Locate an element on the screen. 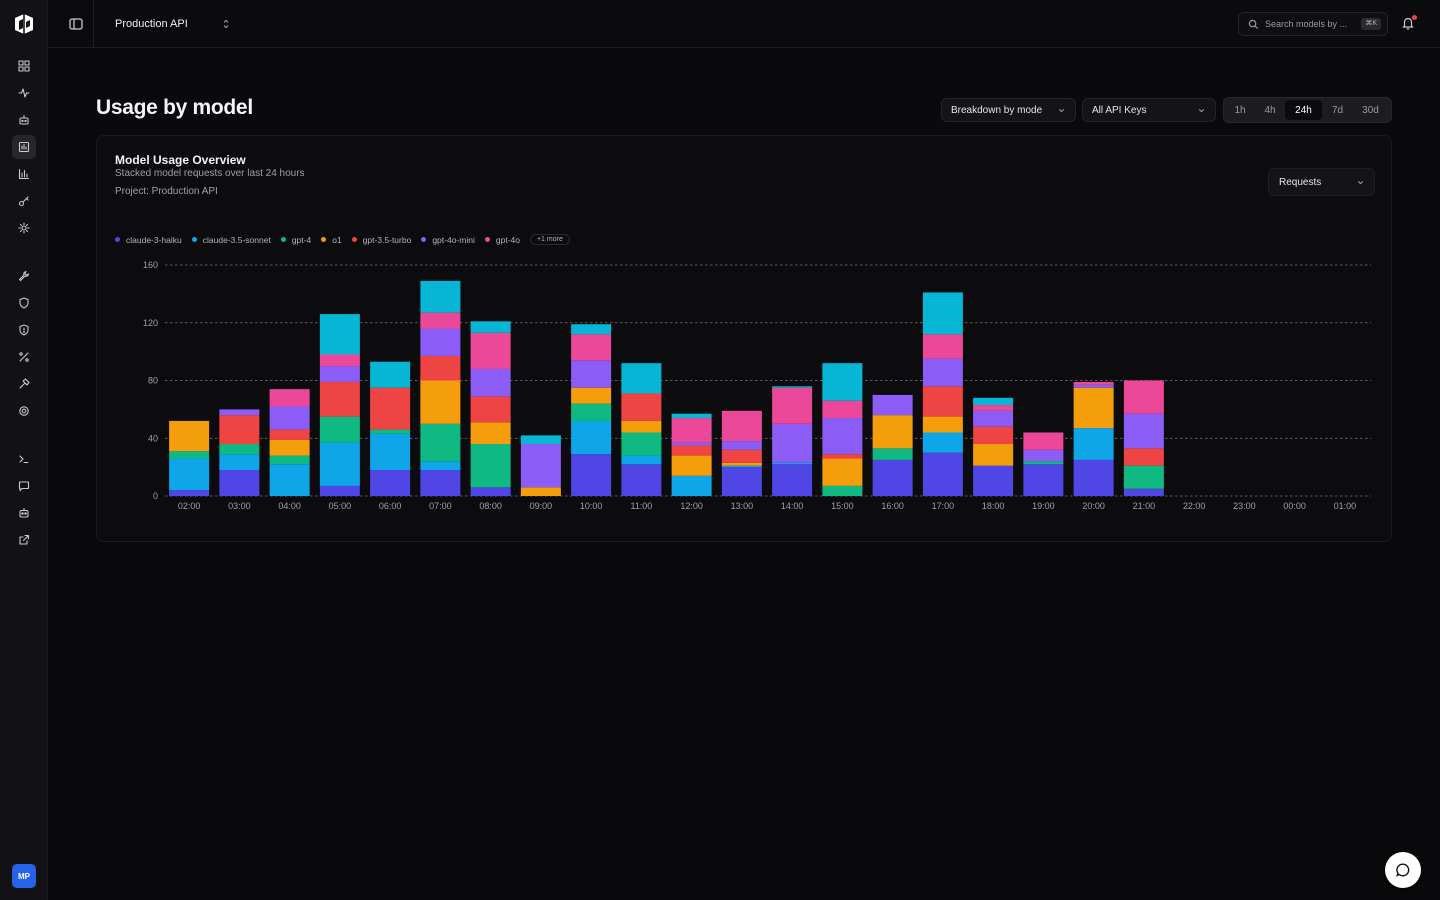 The image size is (1440, 900). legend-item: gpt-4 is located at coordinates (296, 239).